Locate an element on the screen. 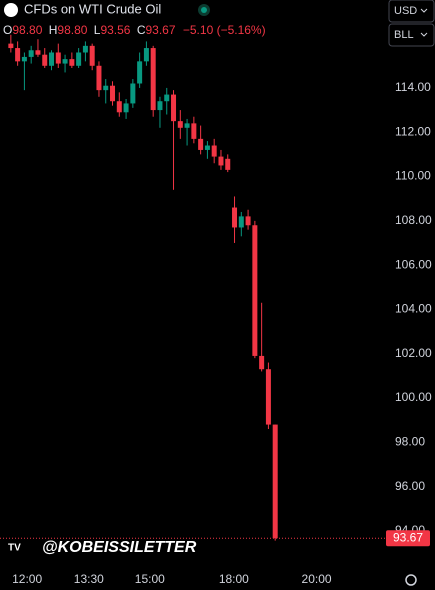 The height and width of the screenshot is (590, 435). settings-icon is located at coordinates (411, 580).